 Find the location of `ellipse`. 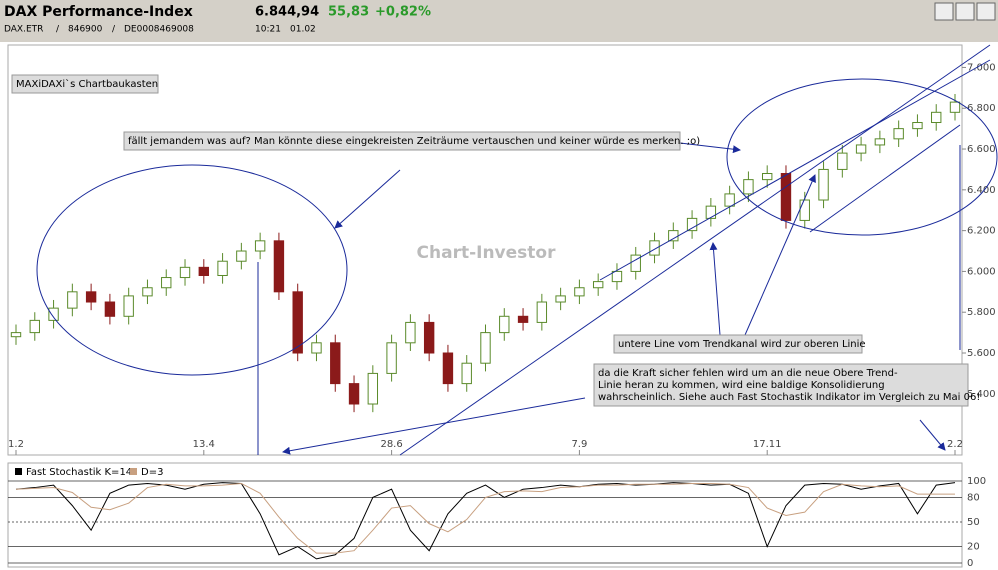

ellipse is located at coordinates (192, 270).